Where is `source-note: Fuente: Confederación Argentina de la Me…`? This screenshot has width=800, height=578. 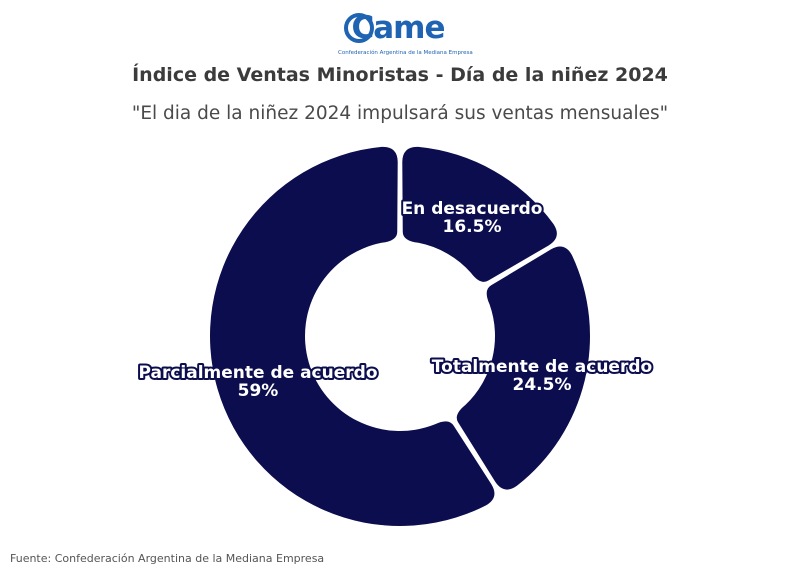 source-note: Fuente: Confederación Argentina de la Me… is located at coordinates (167, 558).